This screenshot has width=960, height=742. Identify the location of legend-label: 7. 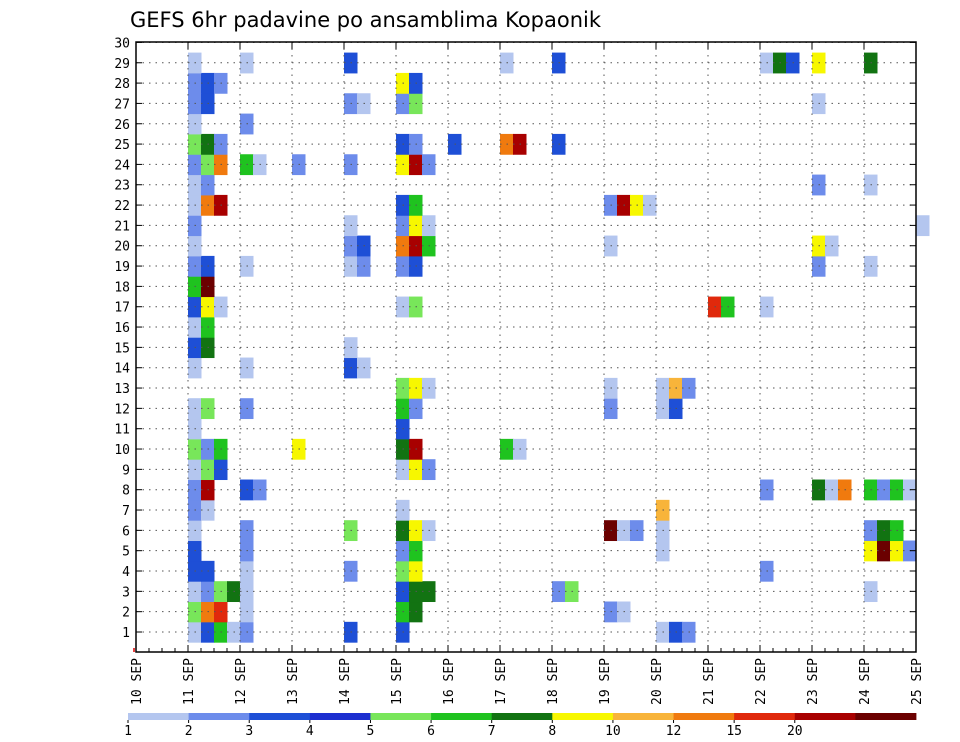
(492, 731).